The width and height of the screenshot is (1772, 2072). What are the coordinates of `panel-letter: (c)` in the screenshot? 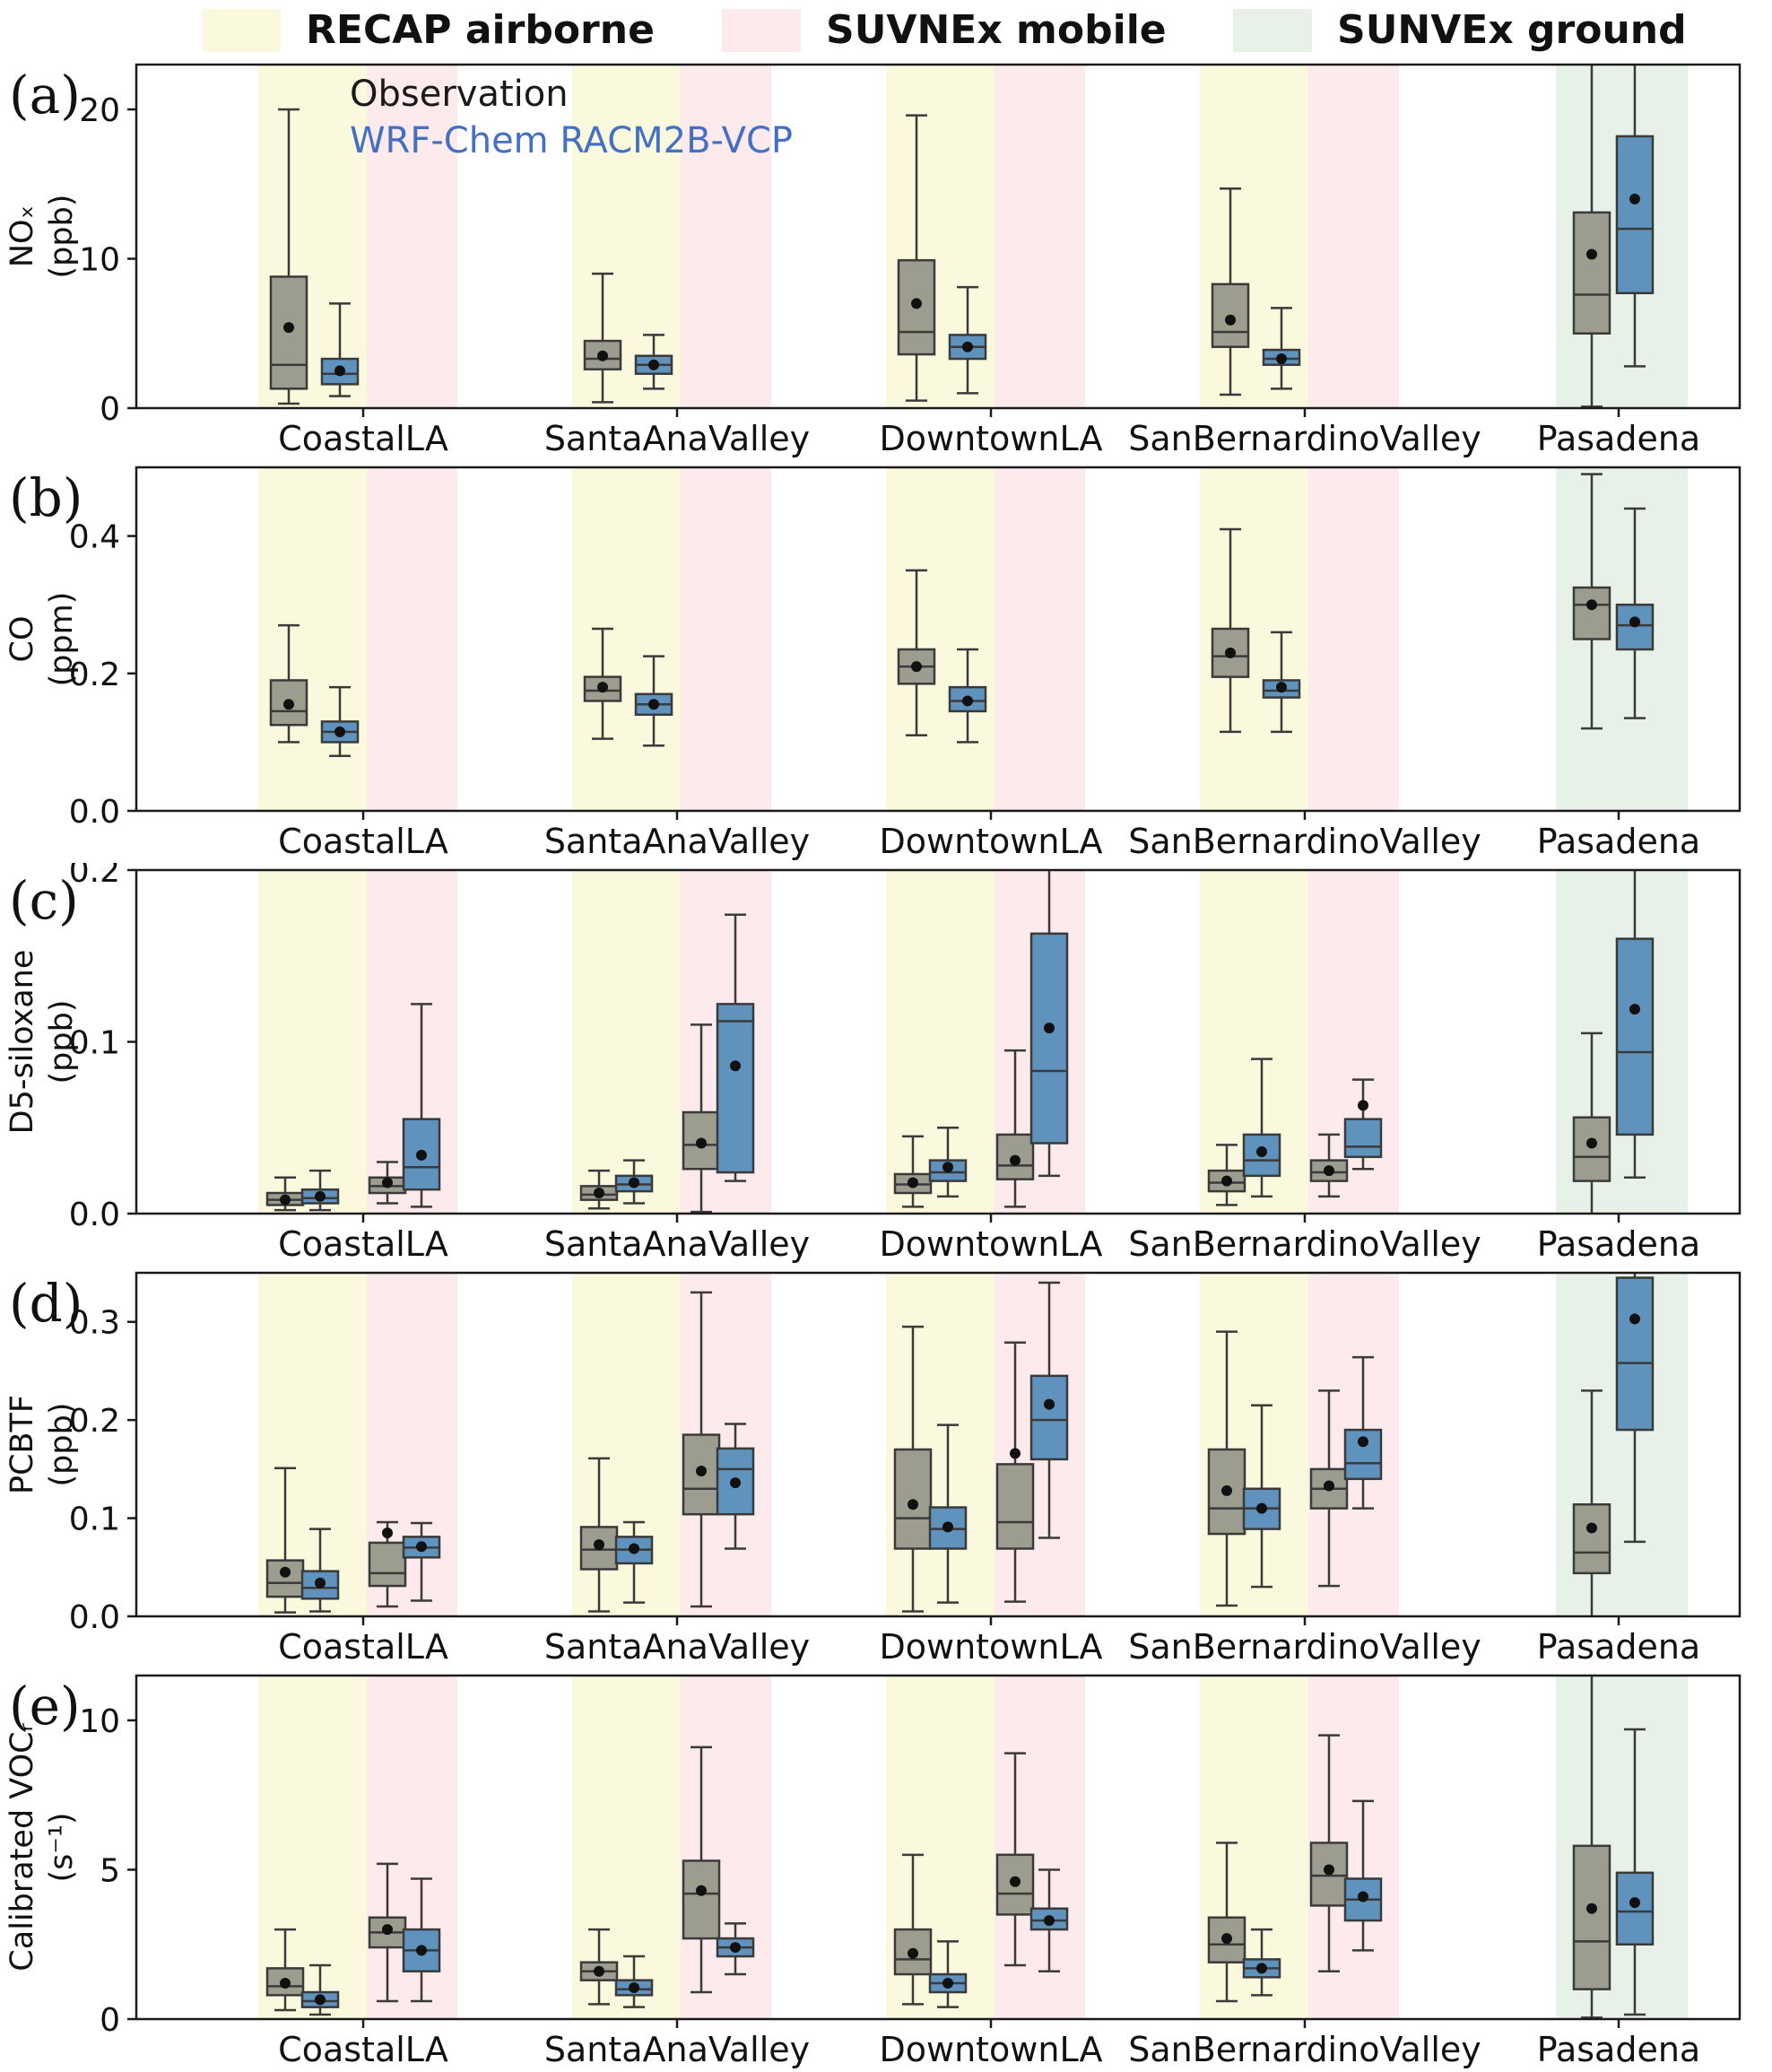 It's located at (44, 900).